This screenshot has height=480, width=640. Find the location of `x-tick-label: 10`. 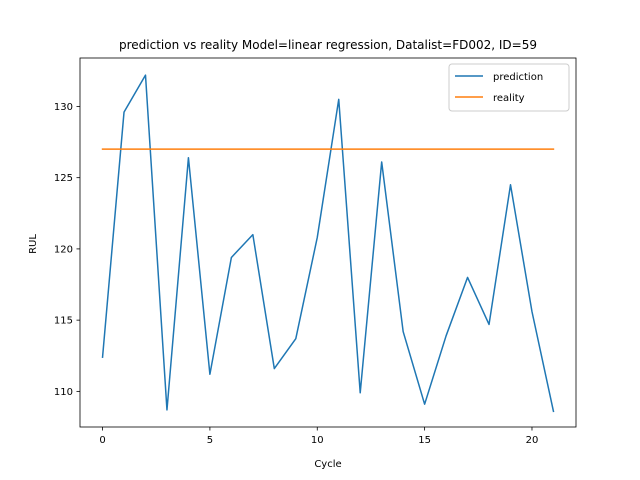

x-tick-label: 10 is located at coordinates (317, 440).